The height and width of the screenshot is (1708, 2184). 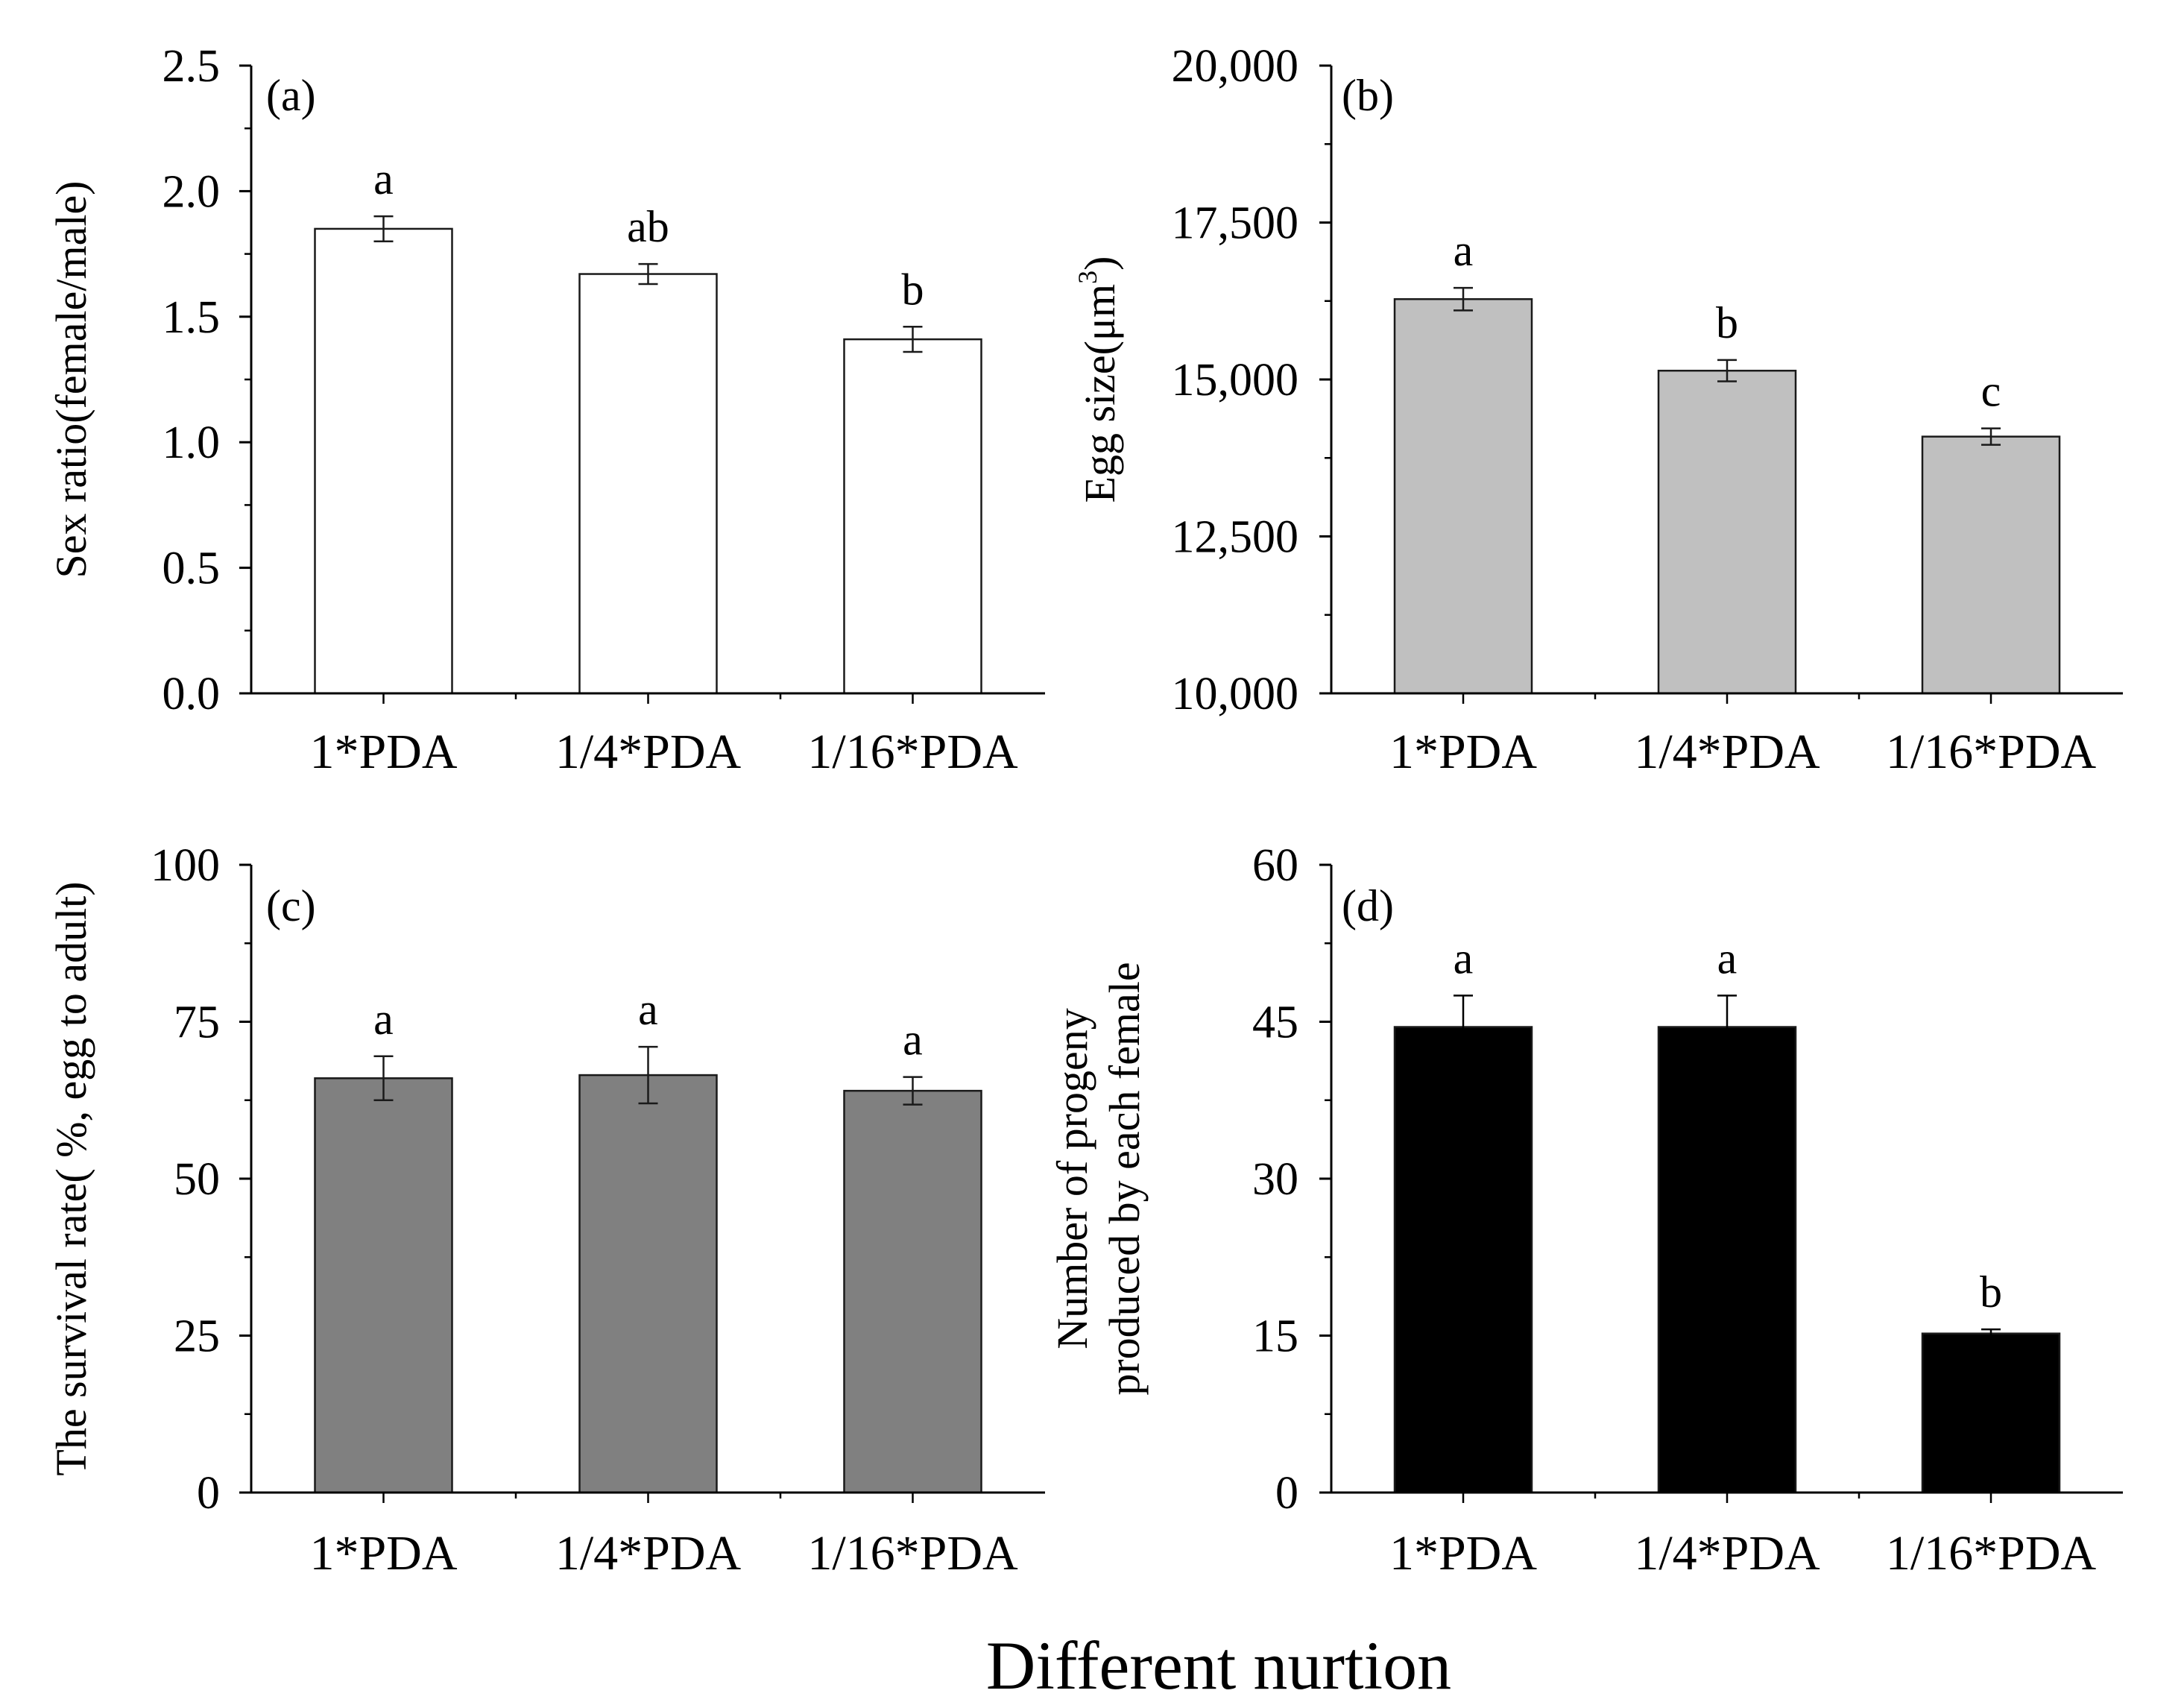 I want to click on y-tick-label: 25, so click(x=197, y=1336).